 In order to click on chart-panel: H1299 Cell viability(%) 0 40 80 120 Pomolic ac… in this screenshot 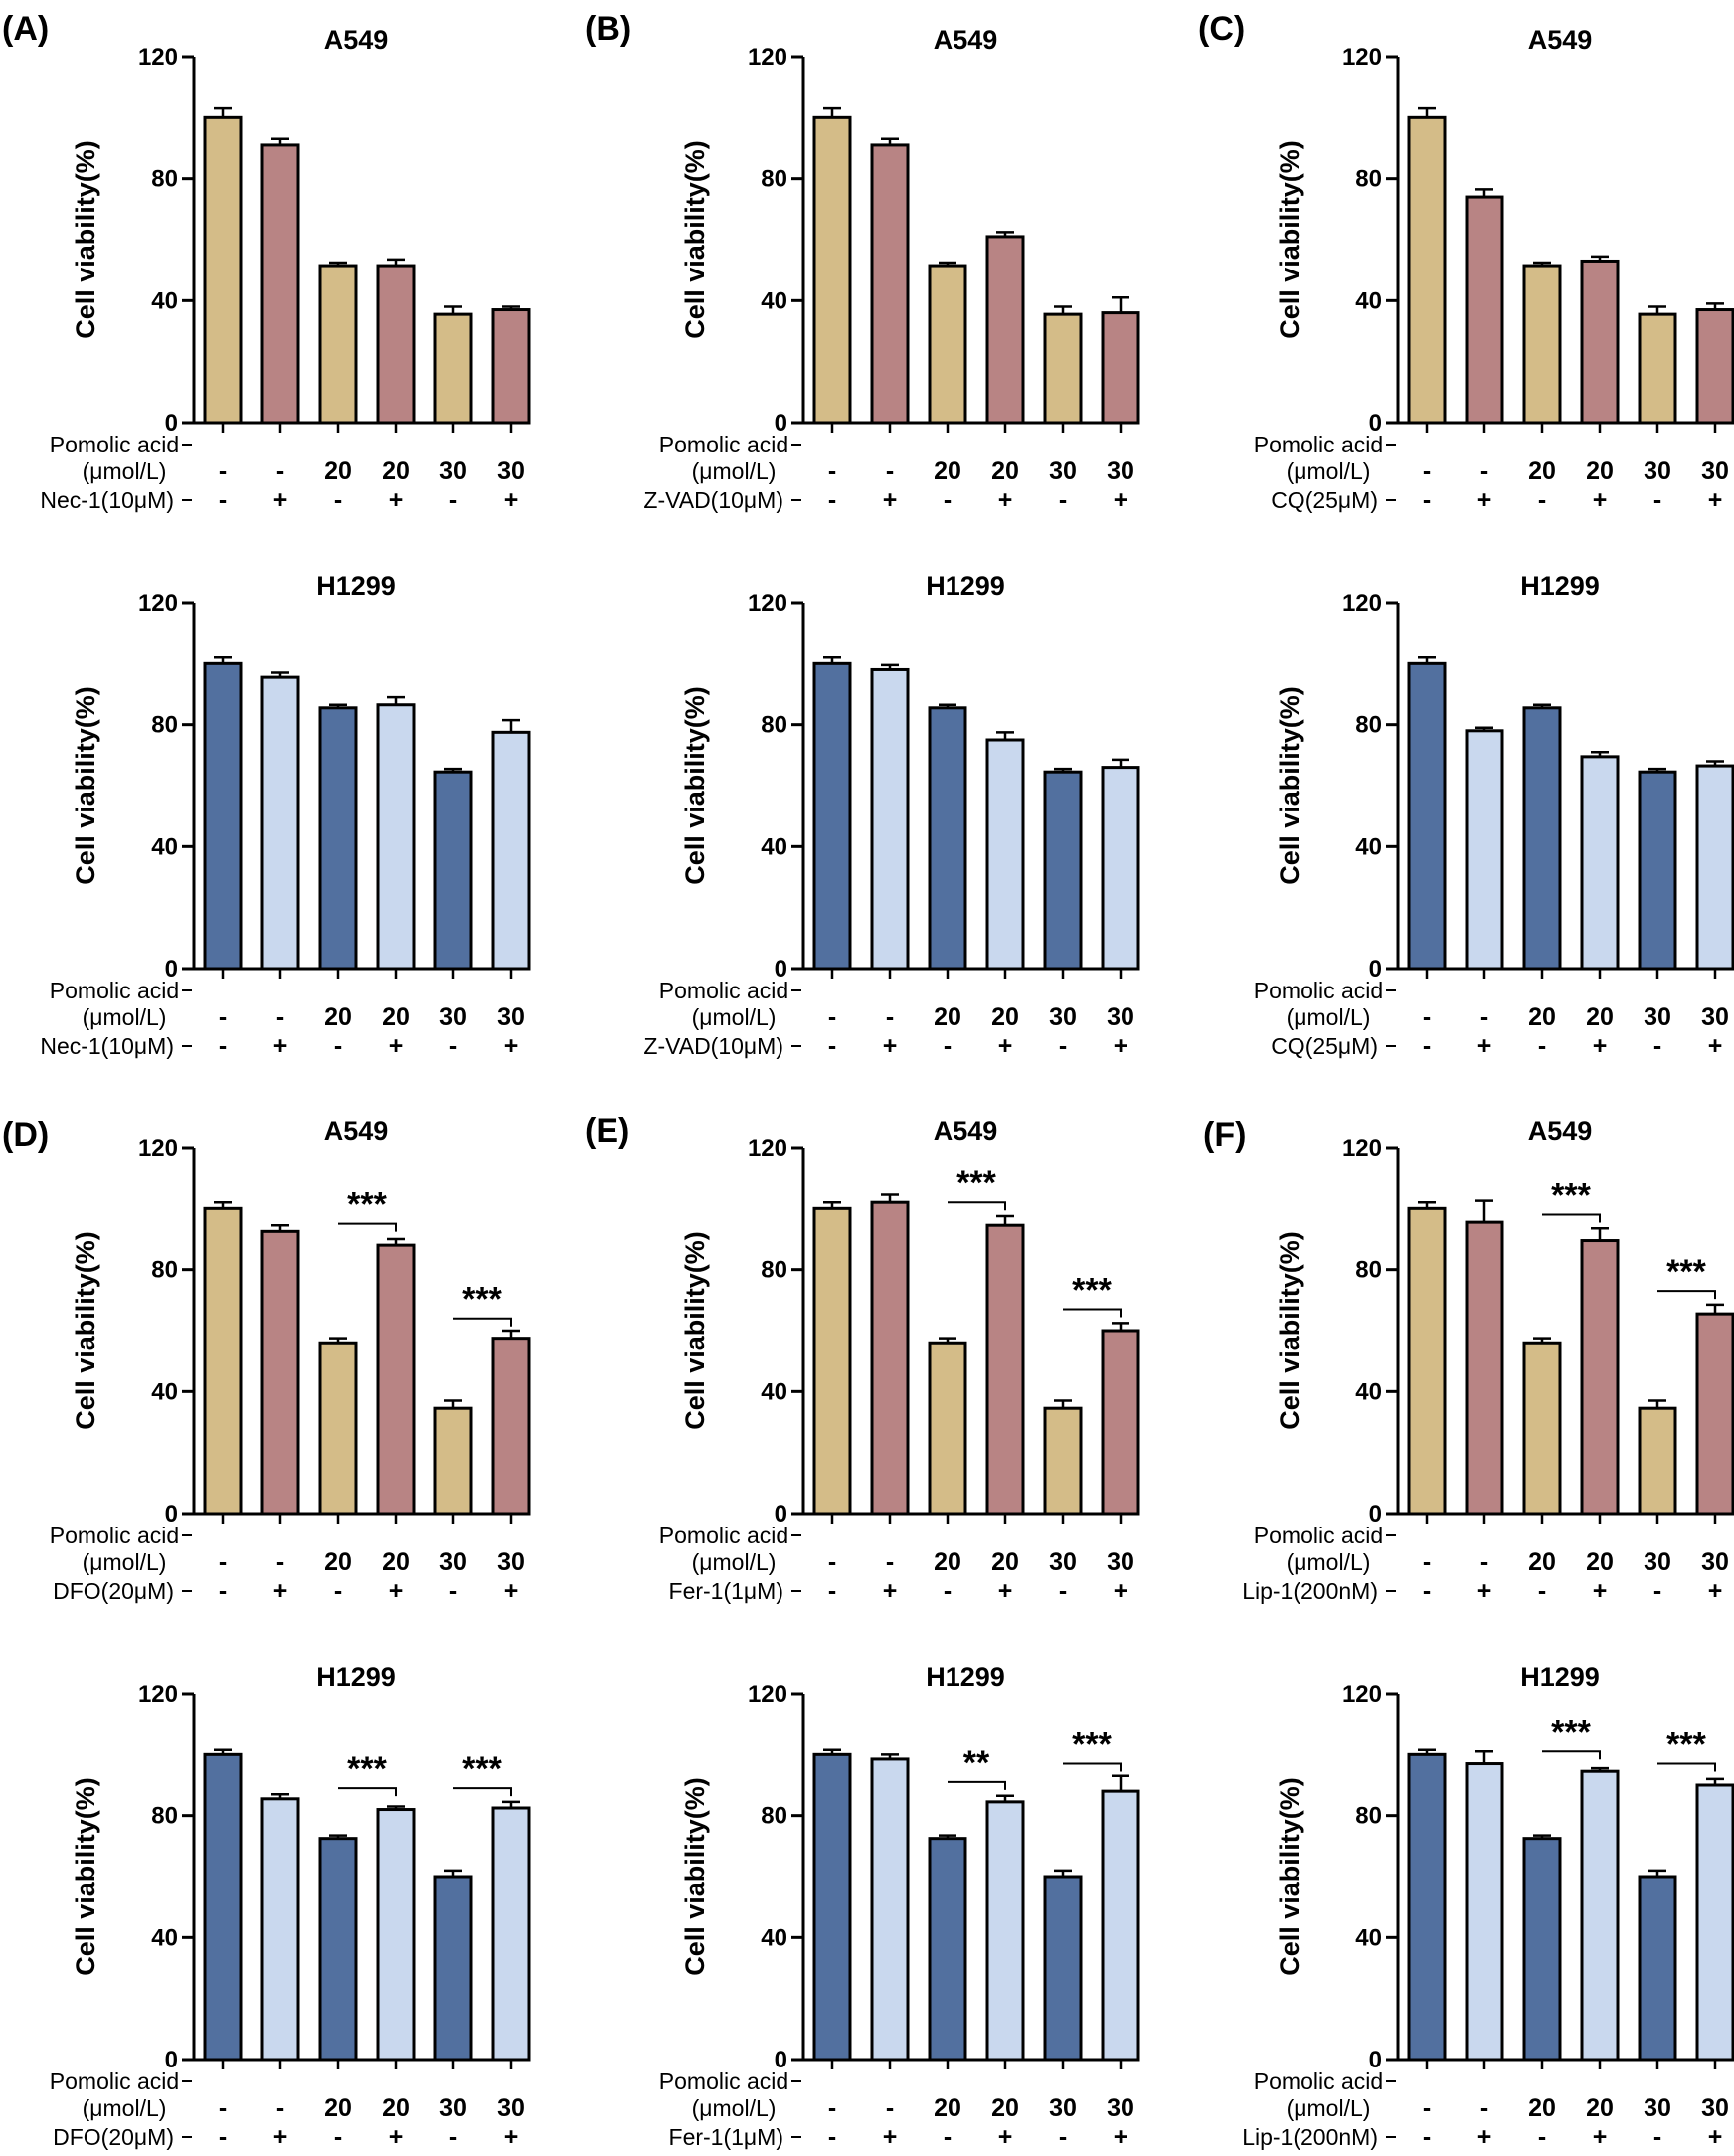, I will do `click(285, 815)`.